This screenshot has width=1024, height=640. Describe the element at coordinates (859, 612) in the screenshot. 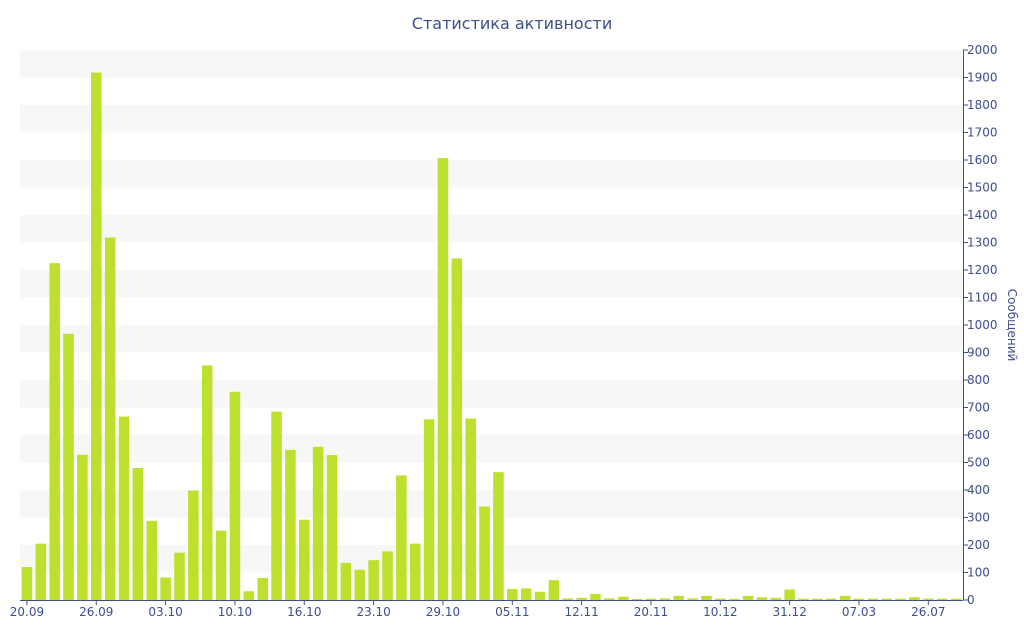

I see `x-tick-label: 07.03` at that location.